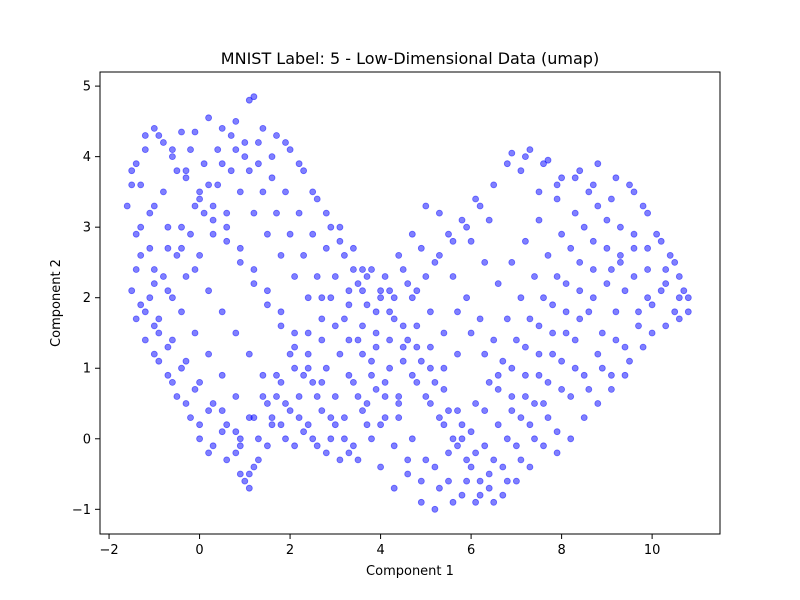 Image resolution: width=800 pixels, height=600 pixels. What do you see at coordinates (86, 299) in the screenshot?
I see `y-axis: −1 0 1 2 3 4 5` at bounding box center [86, 299].